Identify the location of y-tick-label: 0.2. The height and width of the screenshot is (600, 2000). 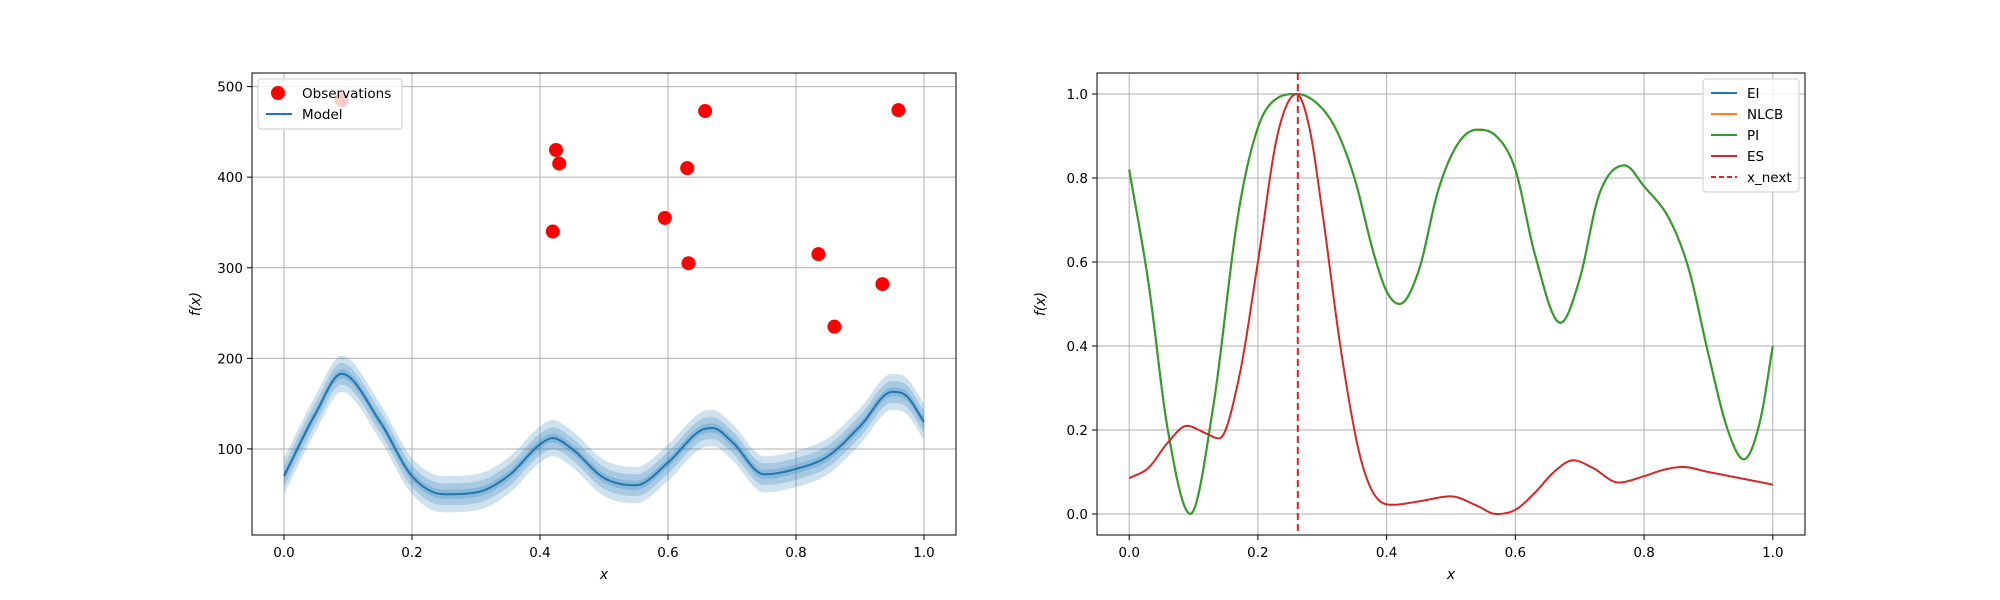
(1077, 431).